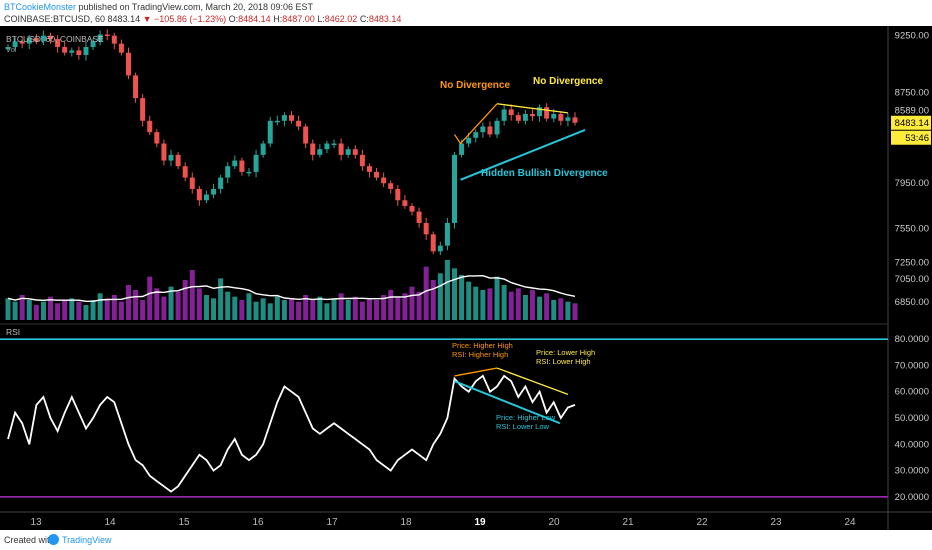 The image size is (932, 550). Describe the element at coordinates (55, 19) in the screenshot. I see `symbol-label: COINBASE:BTCUSD, 60` at that location.